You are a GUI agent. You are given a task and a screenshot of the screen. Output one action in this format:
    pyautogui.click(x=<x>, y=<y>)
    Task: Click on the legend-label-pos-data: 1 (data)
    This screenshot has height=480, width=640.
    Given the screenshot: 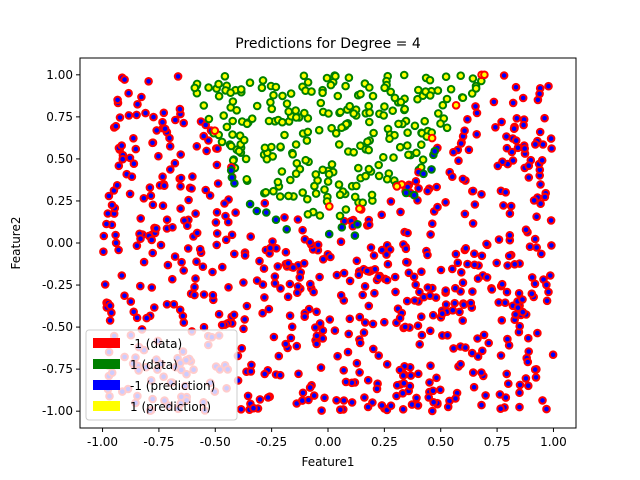 What is the action you would take?
    pyautogui.click(x=154, y=365)
    